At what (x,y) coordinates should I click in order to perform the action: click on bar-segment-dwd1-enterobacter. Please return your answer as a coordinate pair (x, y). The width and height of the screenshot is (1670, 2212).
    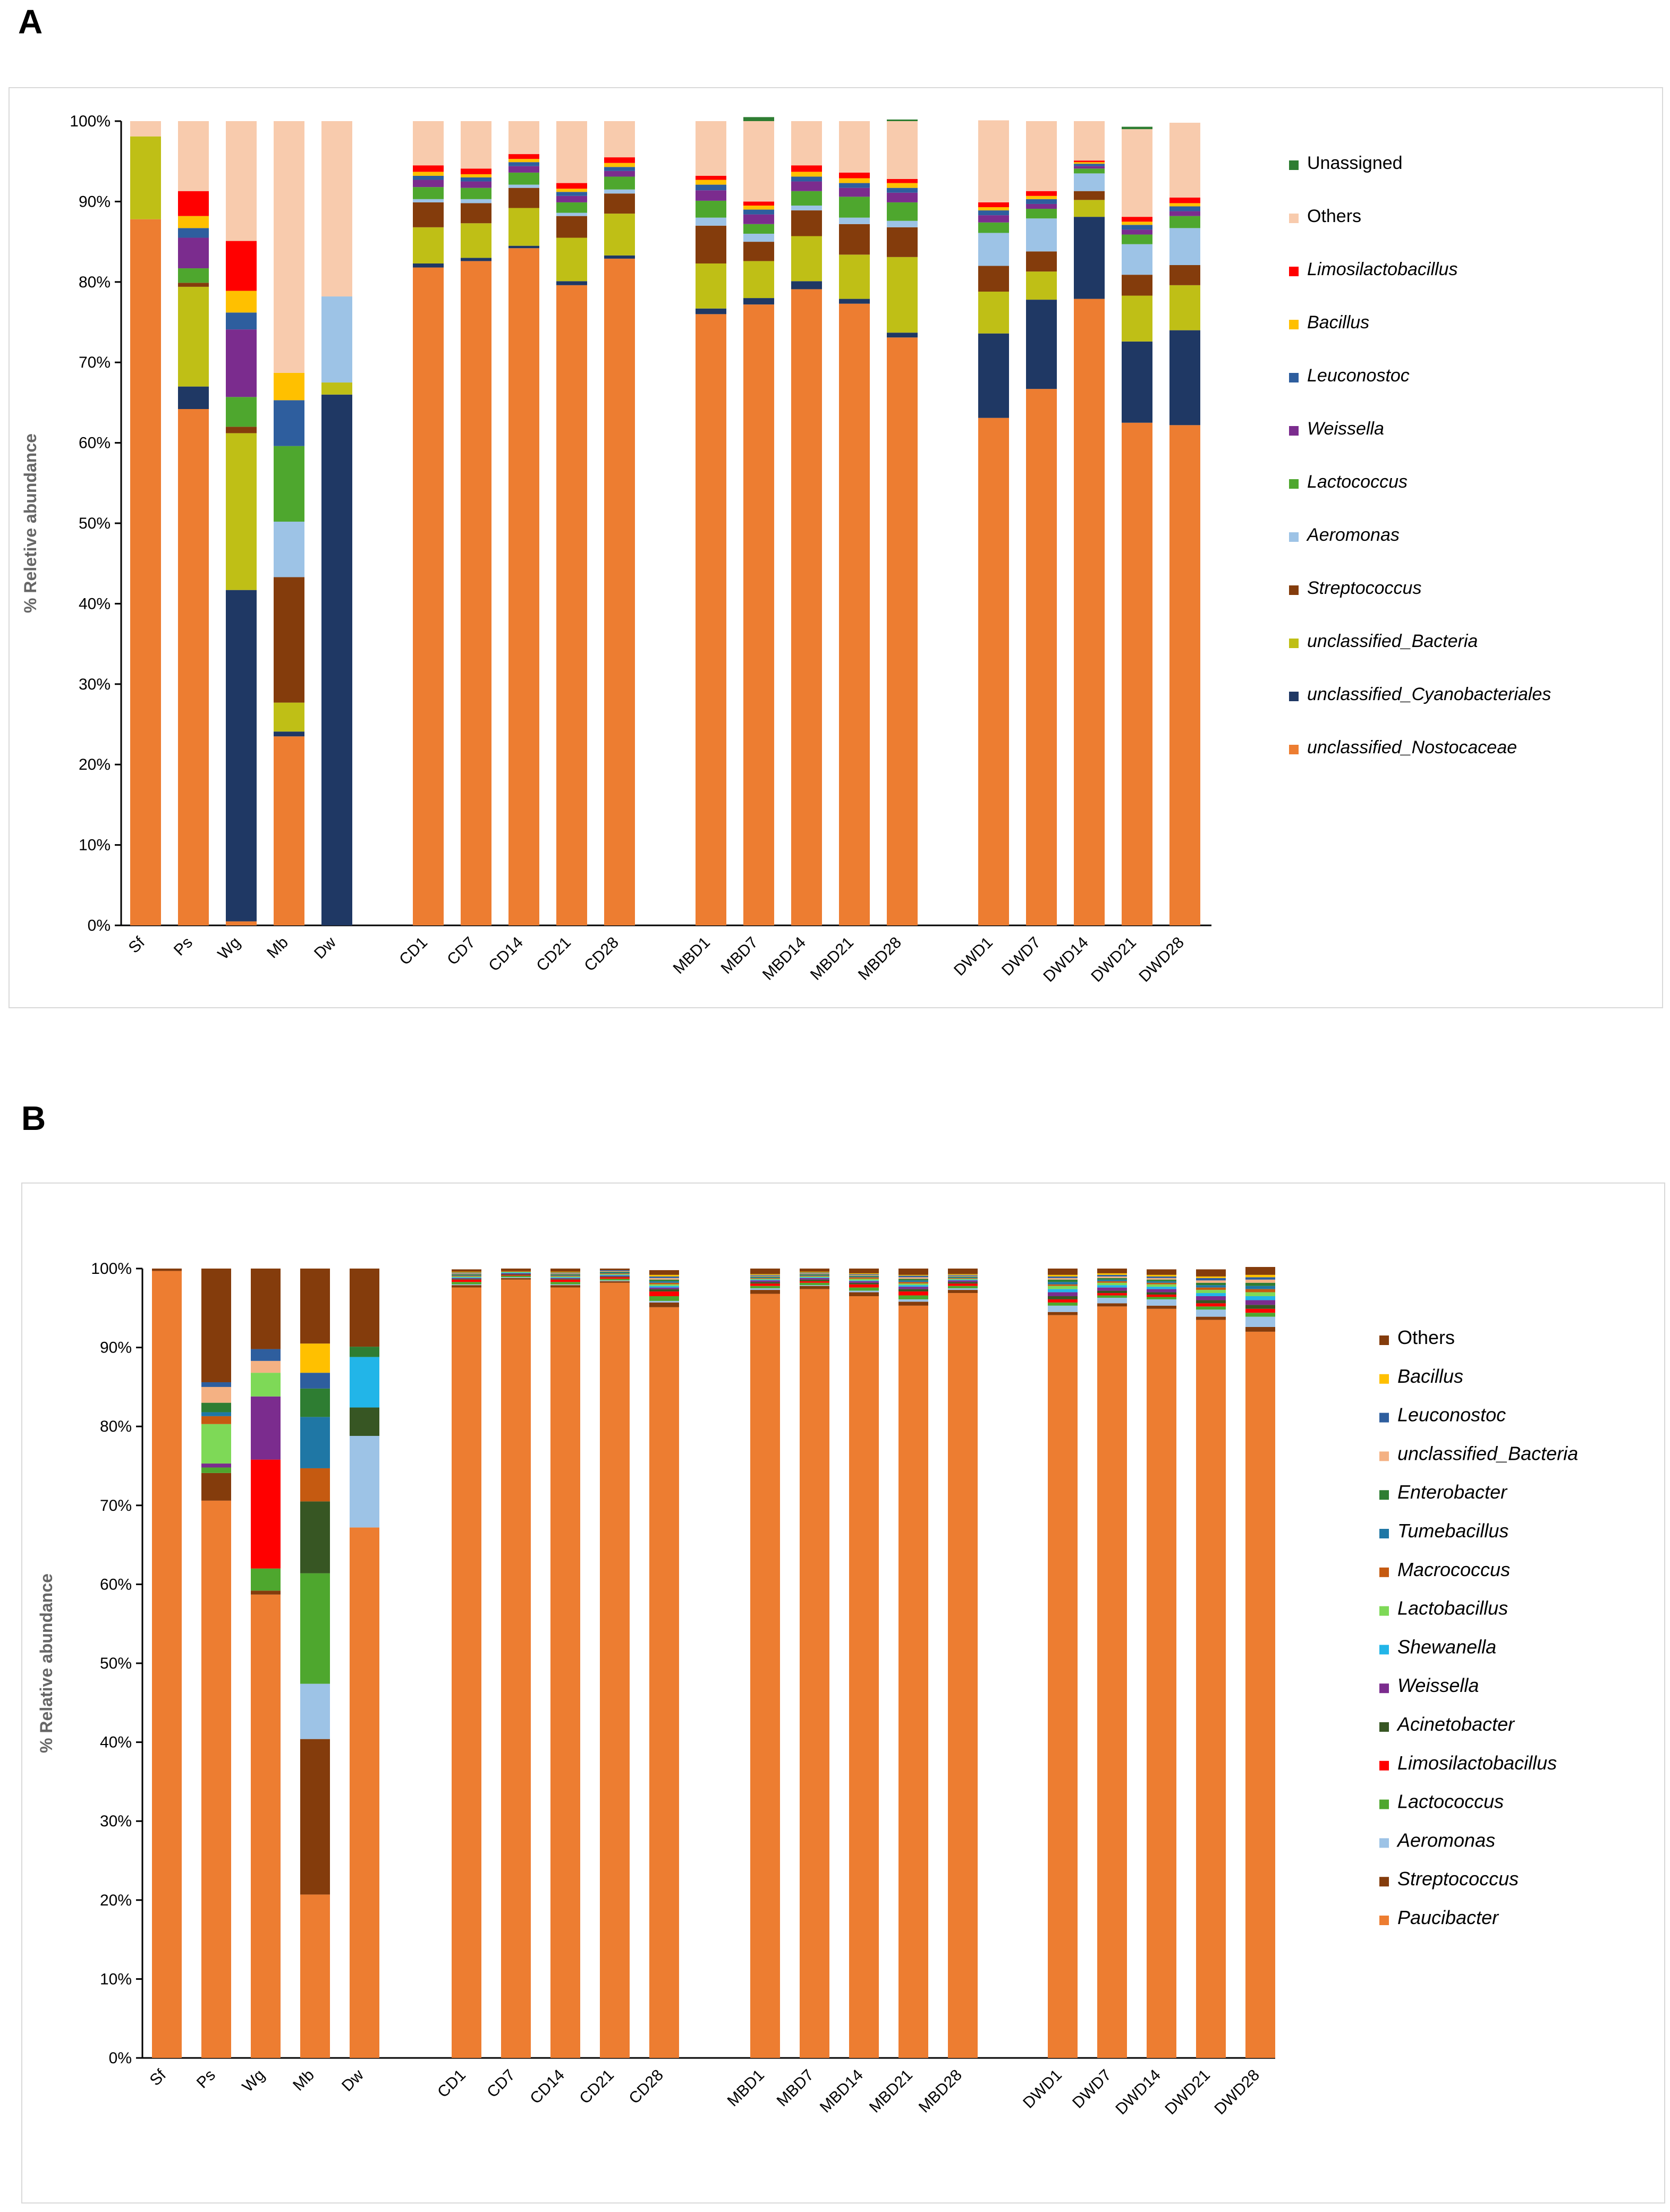
    Looking at the image, I should click on (1063, 1280).